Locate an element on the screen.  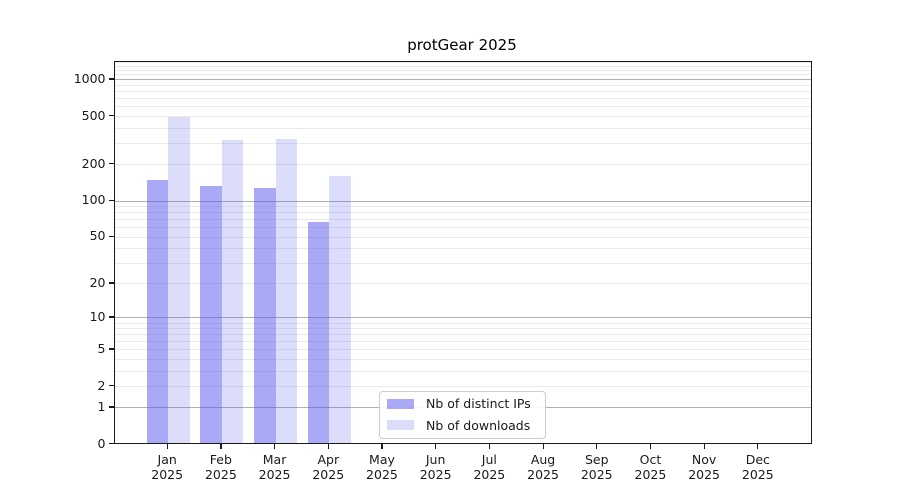
legend-label-downloads: Nb of downloads is located at coordinates (478, 425).